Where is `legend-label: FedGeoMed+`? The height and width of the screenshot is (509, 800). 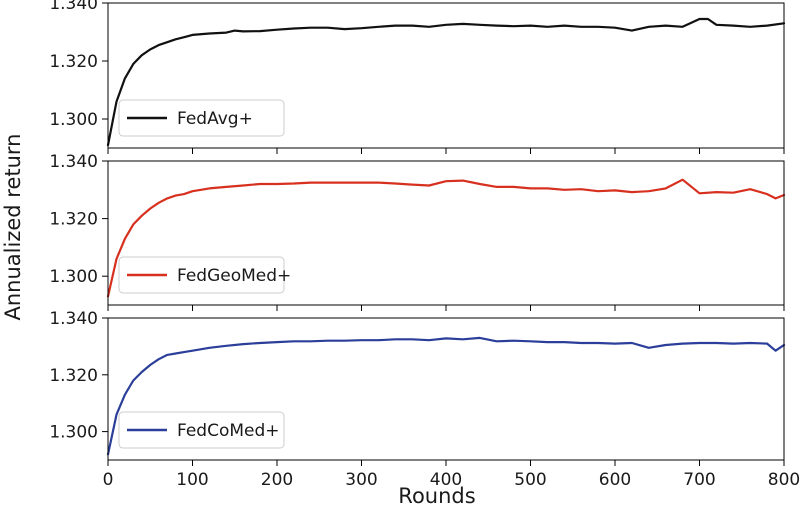
legend-label: FedGeoMed+ is located at coordinates (234, 276).